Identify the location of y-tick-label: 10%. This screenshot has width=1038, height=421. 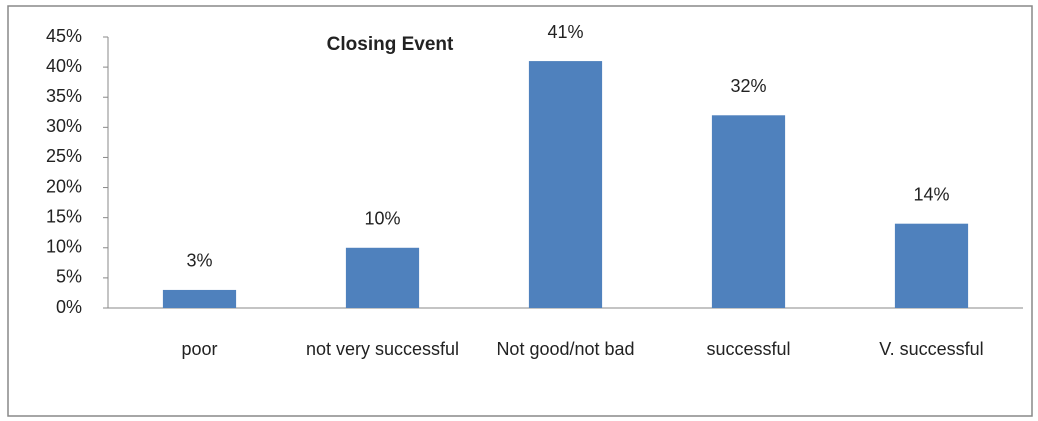
(64, 247).